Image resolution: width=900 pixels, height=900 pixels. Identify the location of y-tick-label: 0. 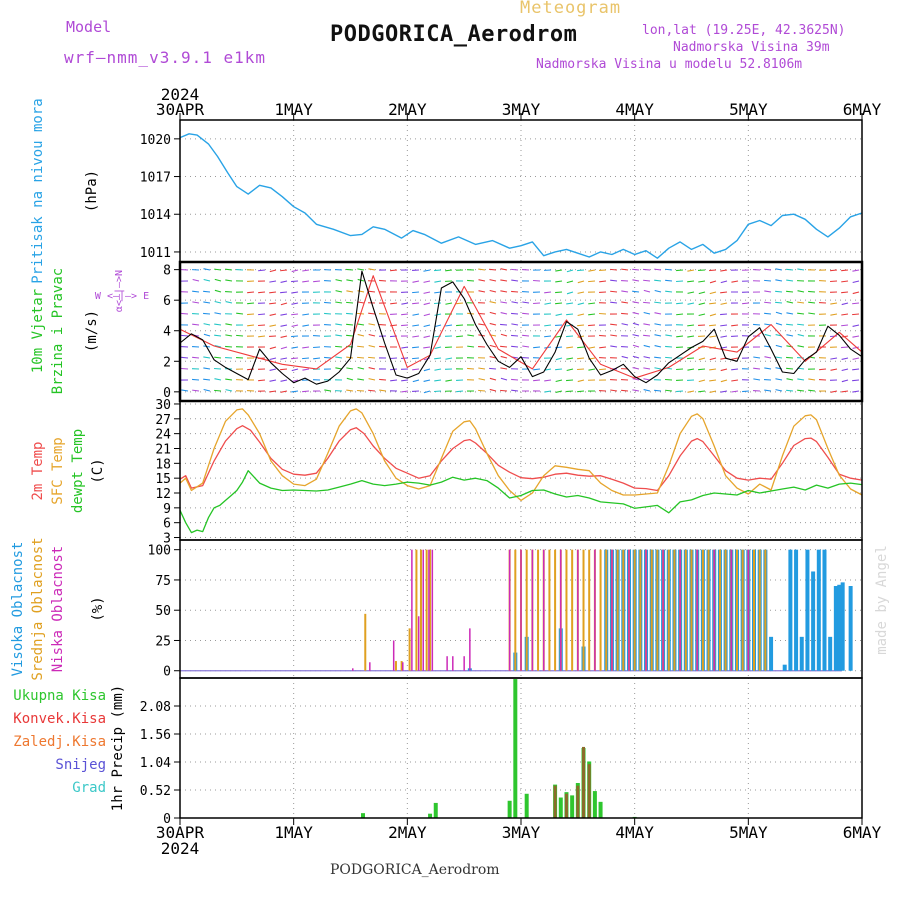
(167, 672).